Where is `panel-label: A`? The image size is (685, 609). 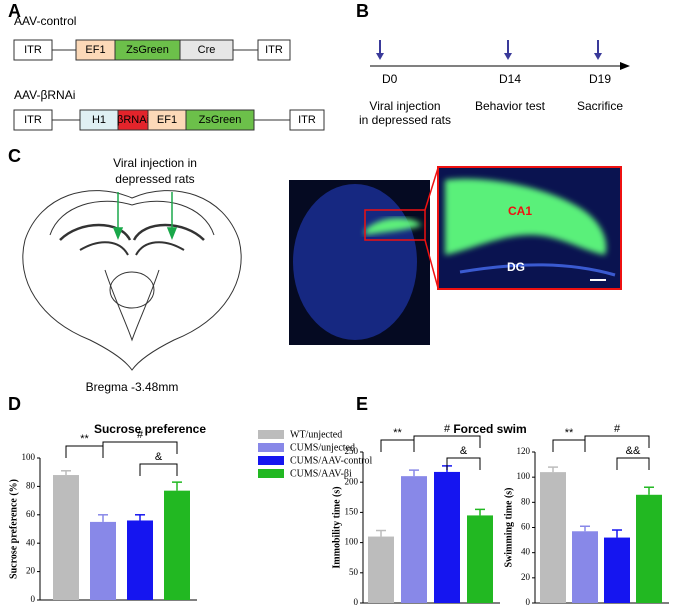 panel-label: A is located at coordinates (14, 11).